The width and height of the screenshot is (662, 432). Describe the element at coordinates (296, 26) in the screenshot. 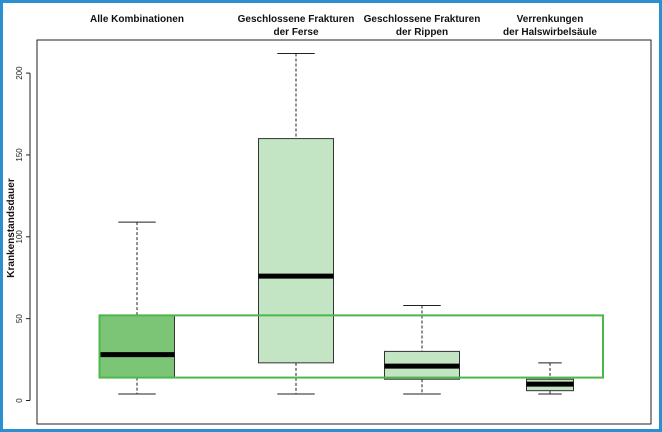

I see `category-label: Geschlossene Frakturen der Ferse` at that location.